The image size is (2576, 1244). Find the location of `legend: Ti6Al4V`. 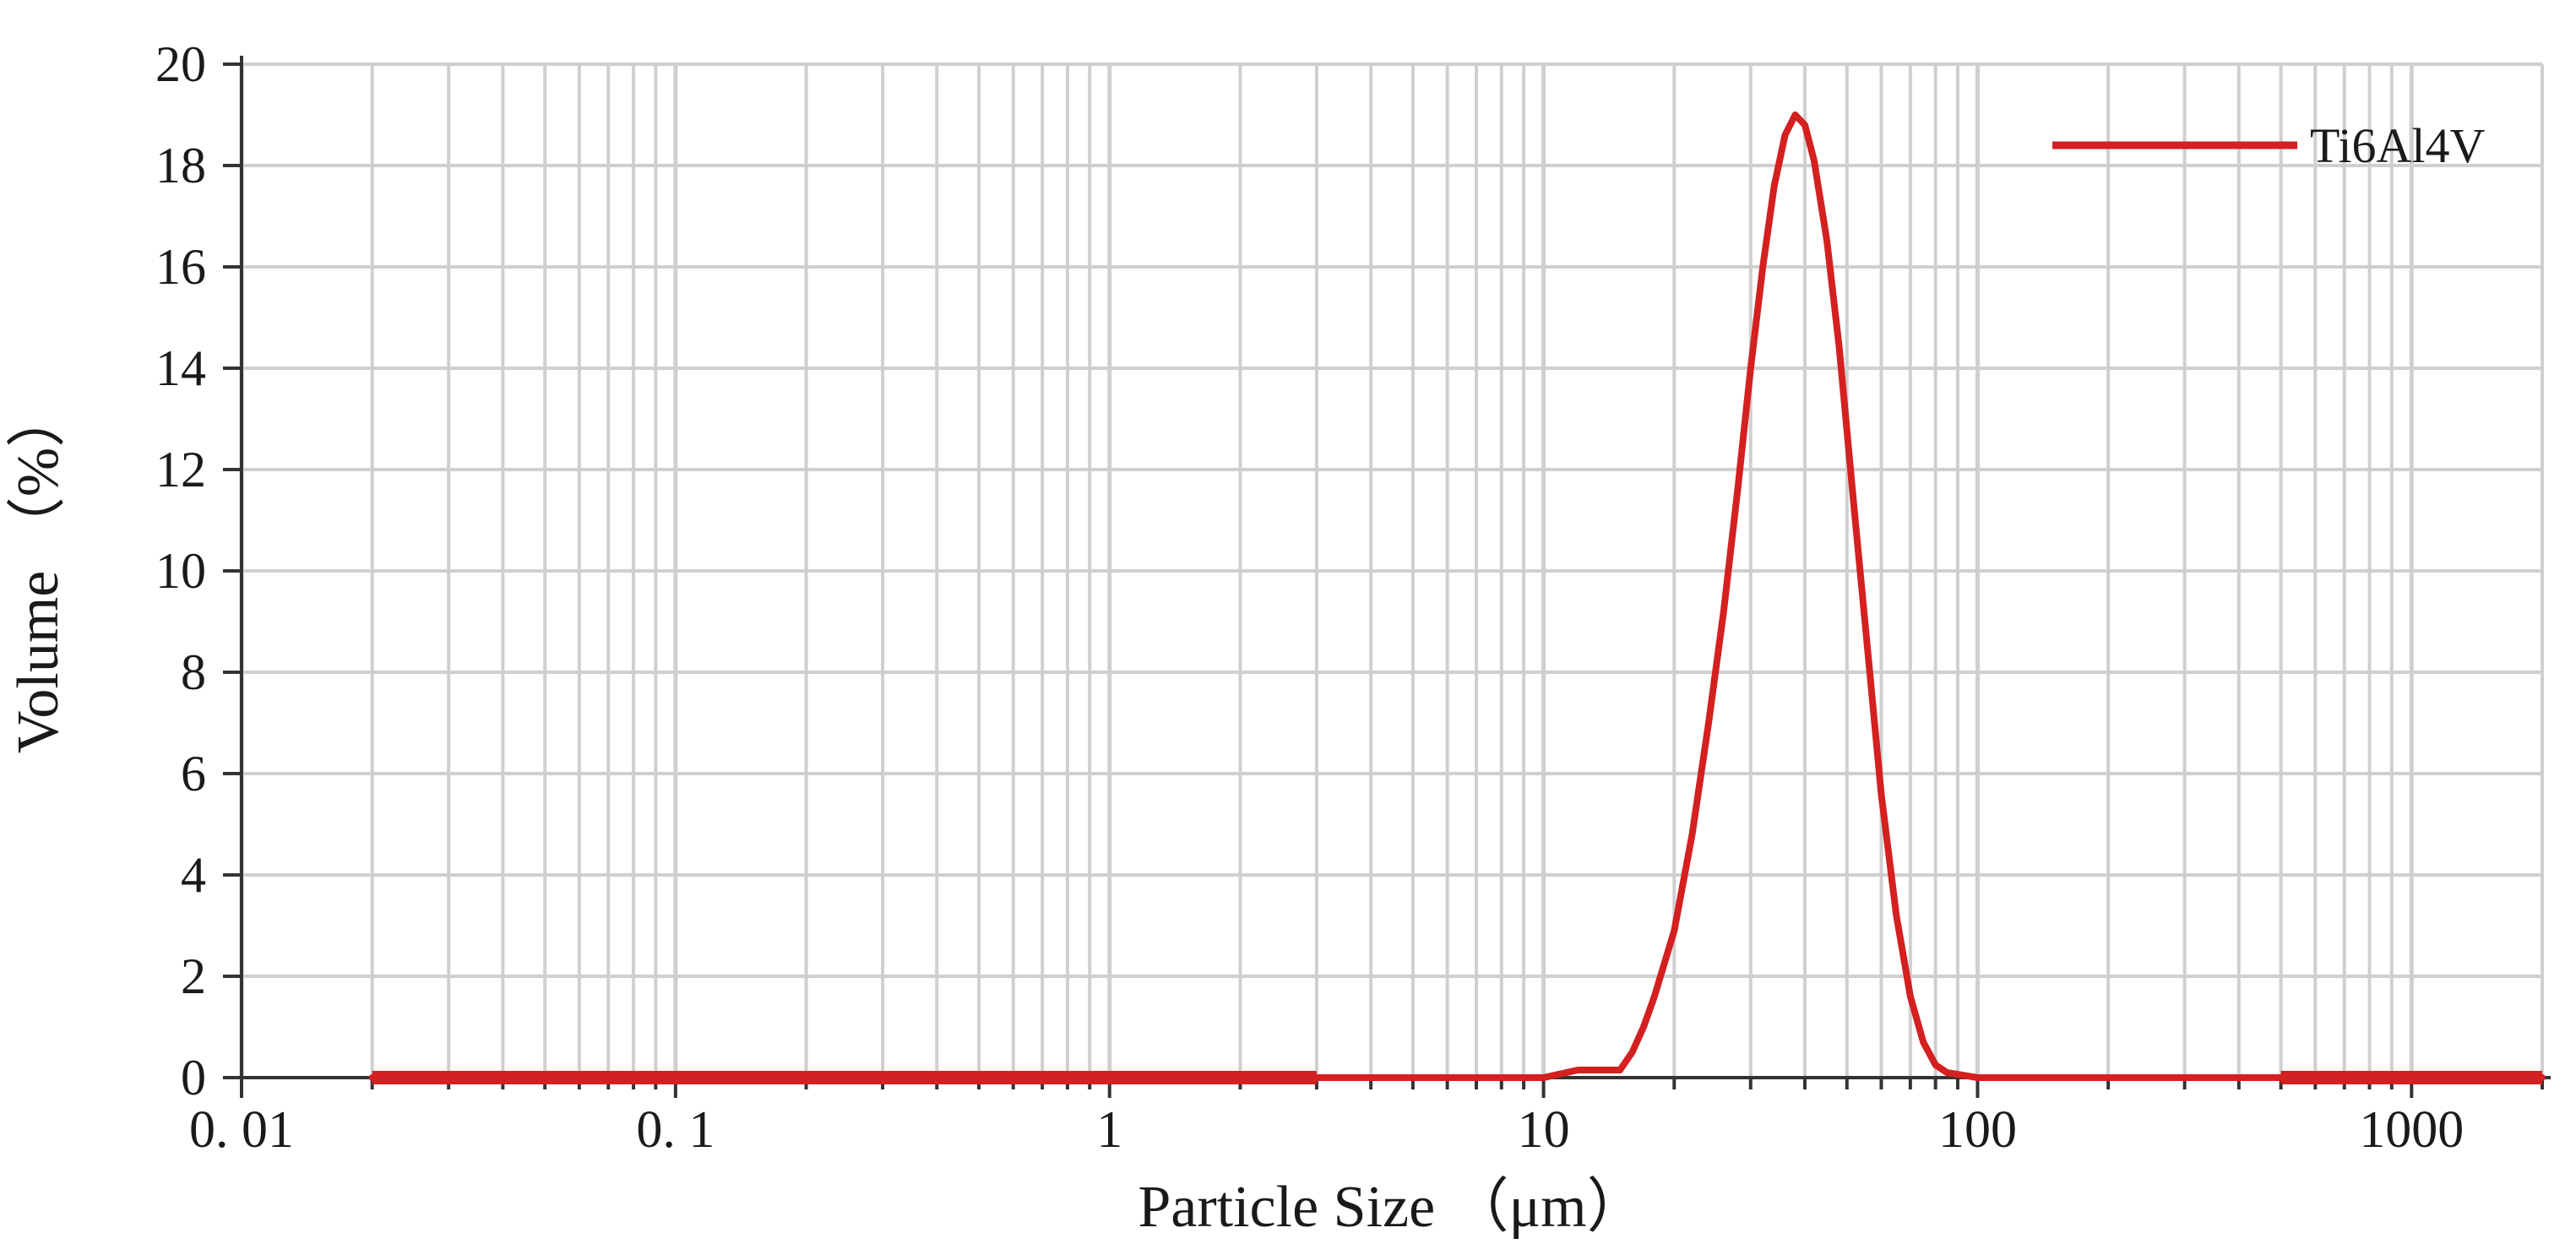

legend: Ti6Al4V is located at coordinates (2269, 146).